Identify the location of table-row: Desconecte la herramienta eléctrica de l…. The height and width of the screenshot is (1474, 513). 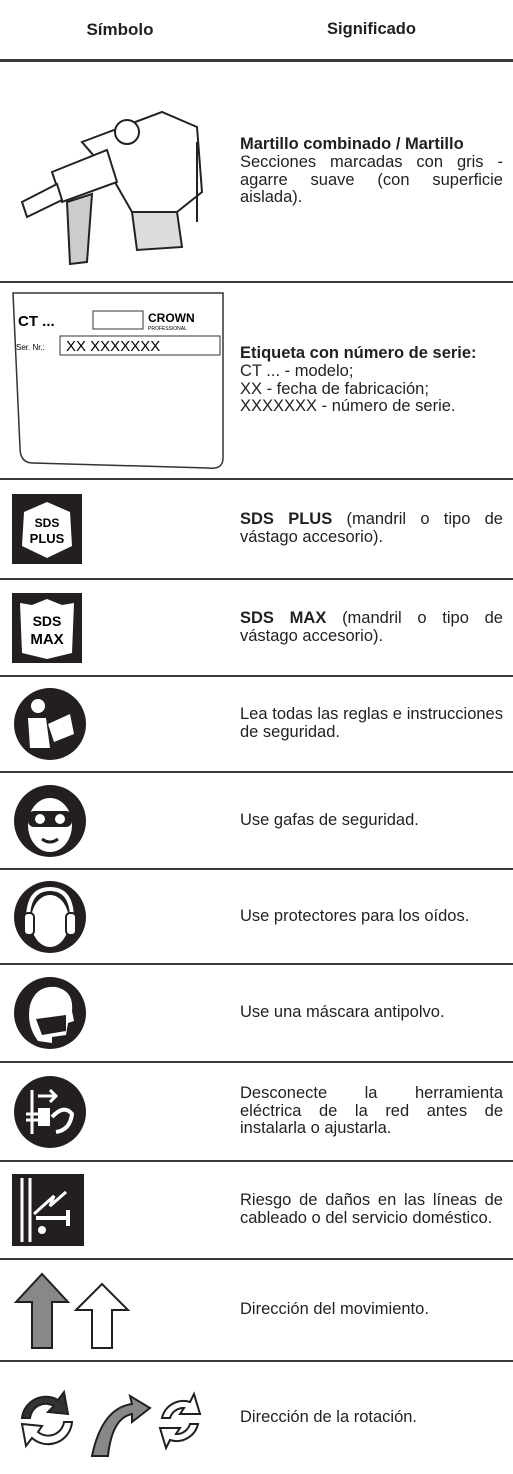
(256, 1112).